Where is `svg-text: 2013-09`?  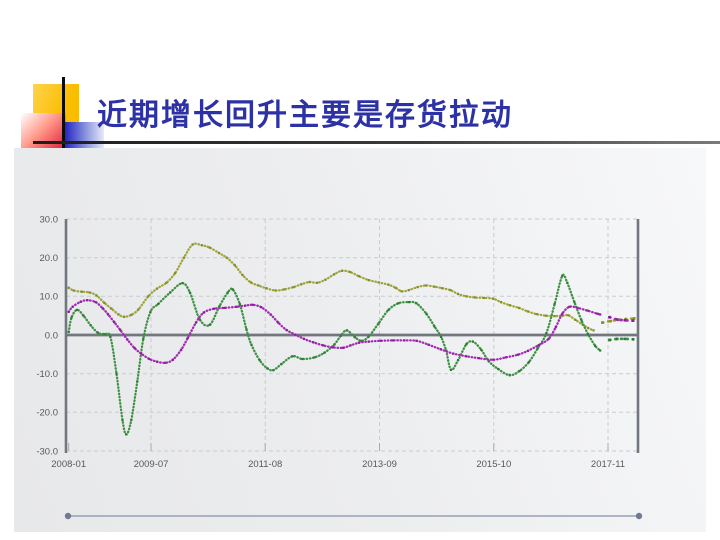
svg-text: 2013-09 is located at coordinates (379, 464).